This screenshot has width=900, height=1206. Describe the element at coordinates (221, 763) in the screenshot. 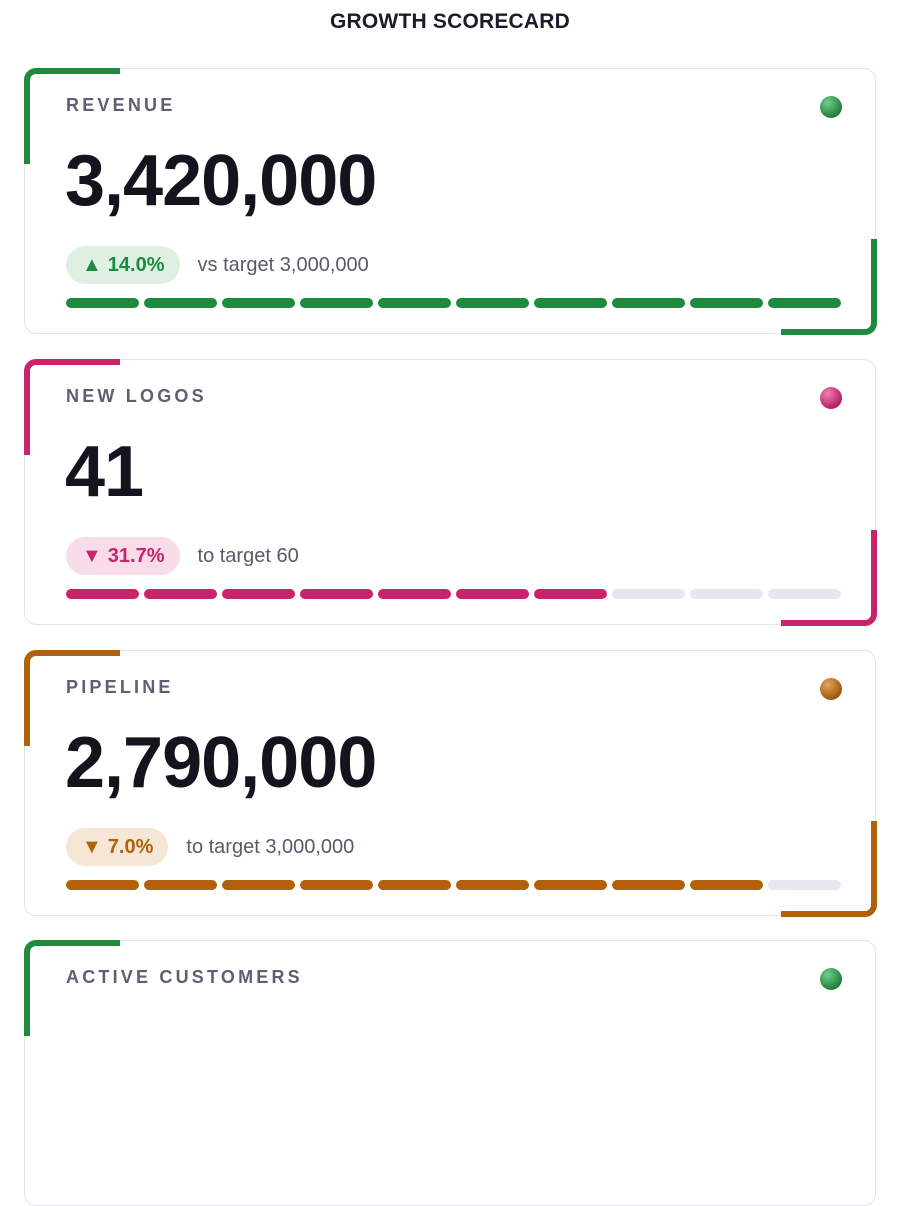

I see `kpi-value: 2,790,000` at that location.